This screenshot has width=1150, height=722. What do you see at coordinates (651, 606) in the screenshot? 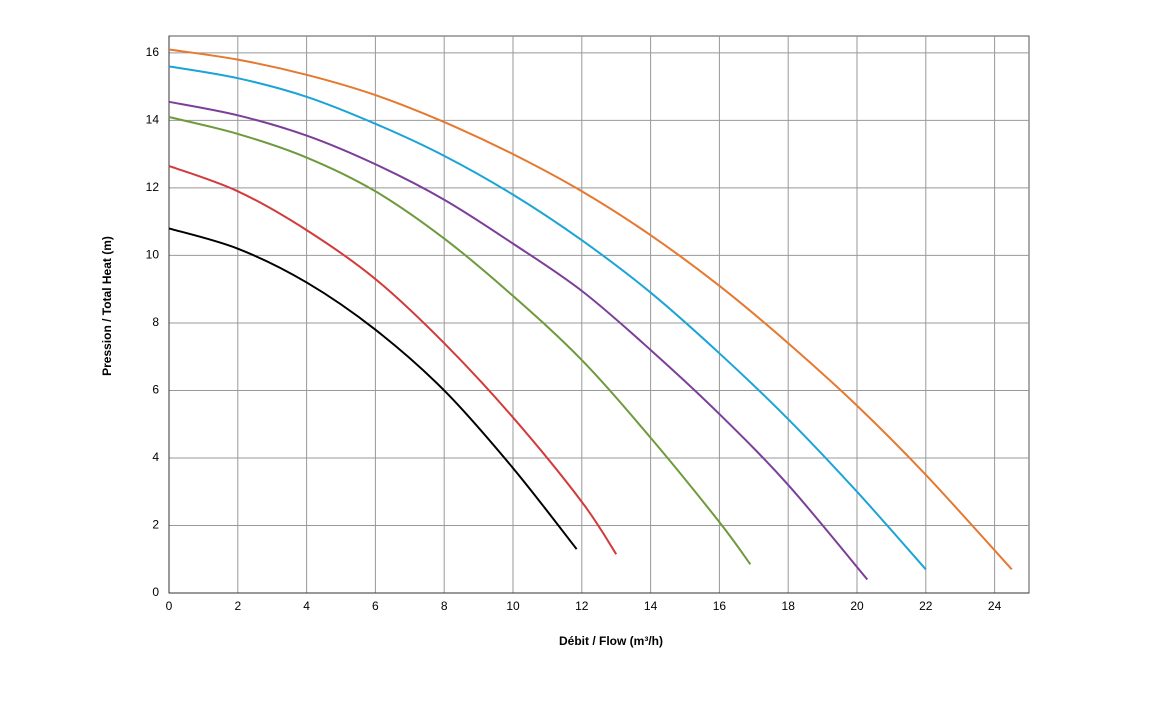
I see `x-tick-label: 14` at bounding box center [651, 606].